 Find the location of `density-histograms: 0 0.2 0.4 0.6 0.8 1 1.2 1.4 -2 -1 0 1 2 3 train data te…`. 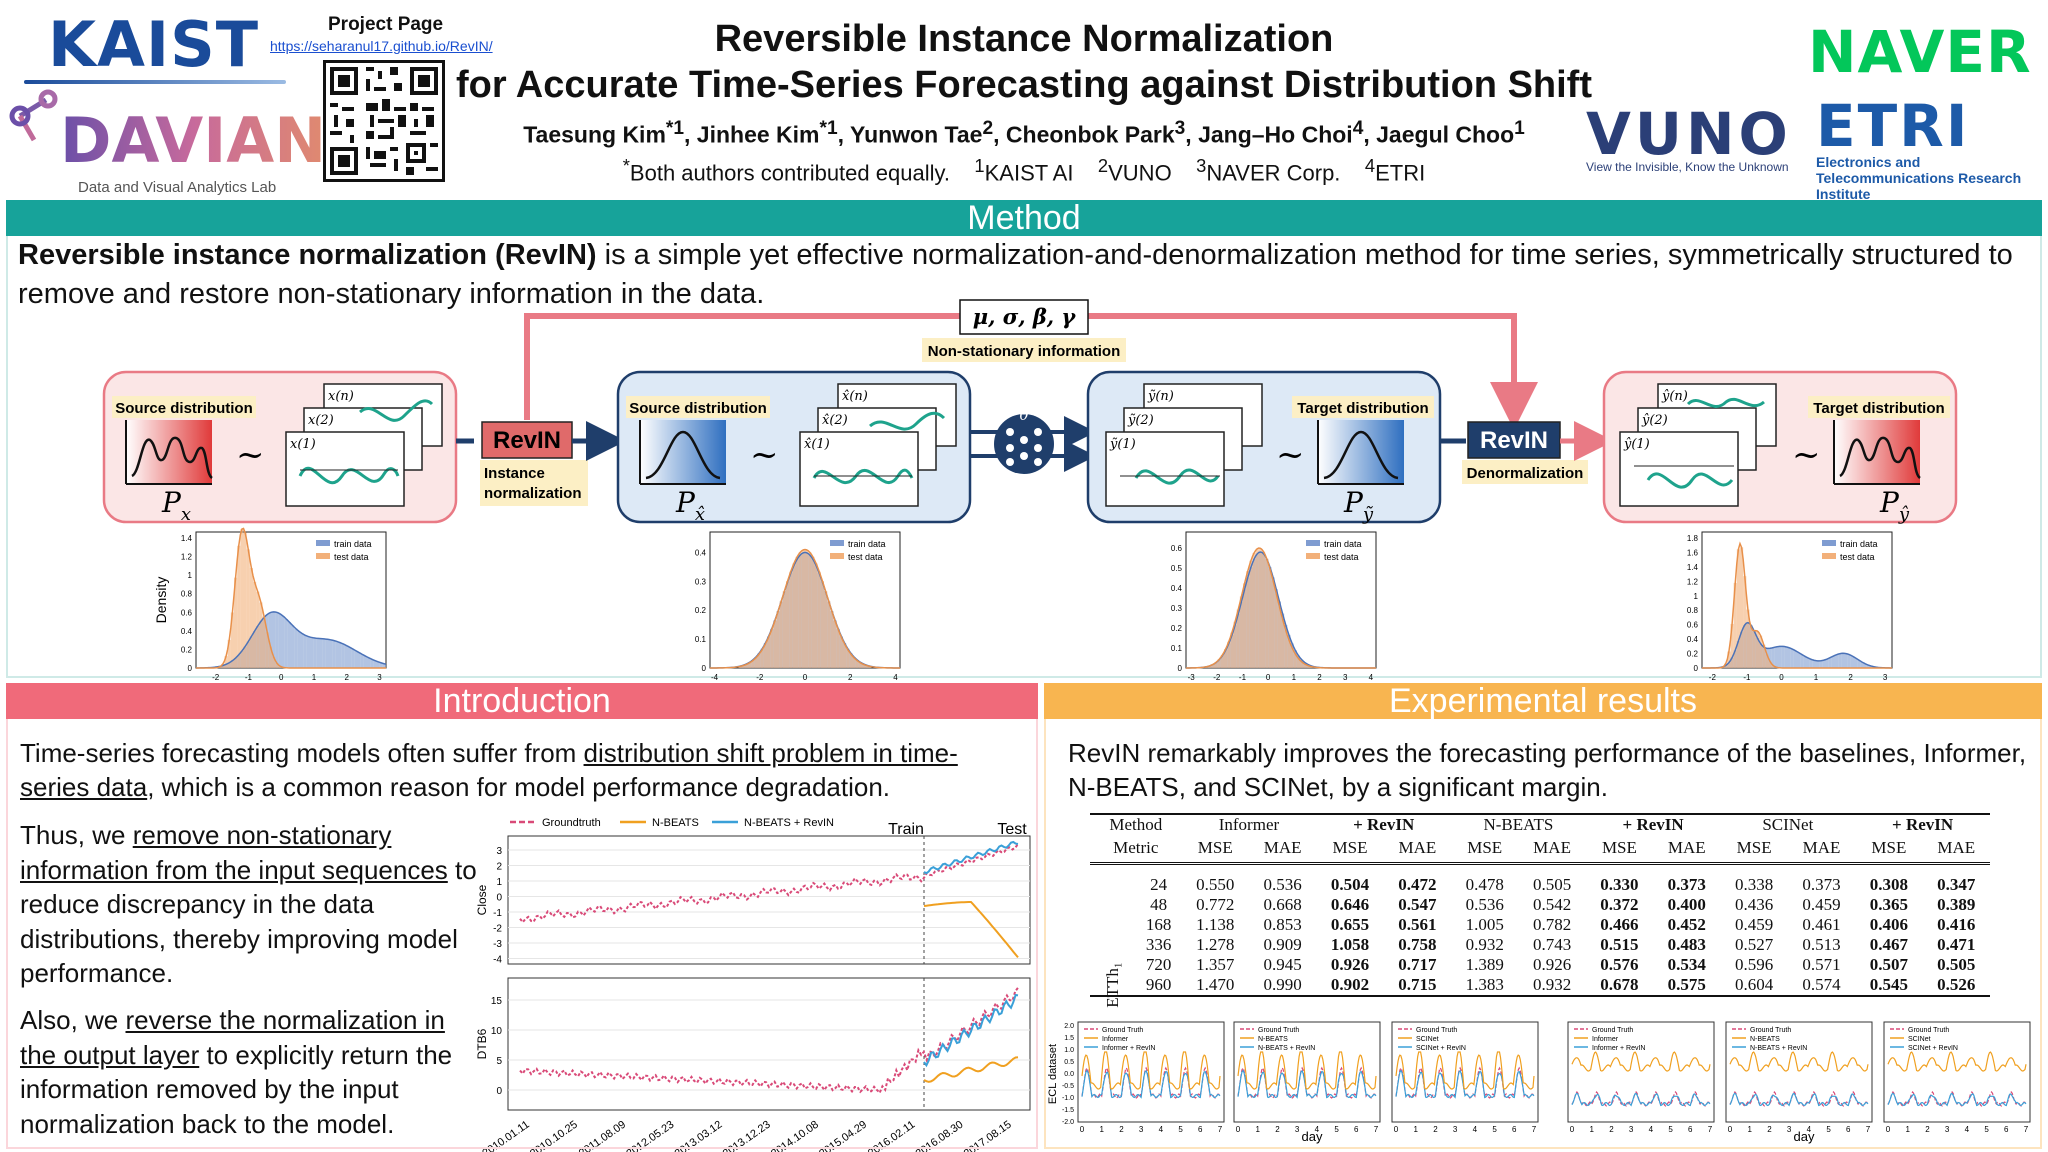

density-histograms: 0 0.2 0.4 0.6 0.8 1 1.2 1.4 -2 -1 0 1 2 3 train data te… is located at coordinates (1037, 604).